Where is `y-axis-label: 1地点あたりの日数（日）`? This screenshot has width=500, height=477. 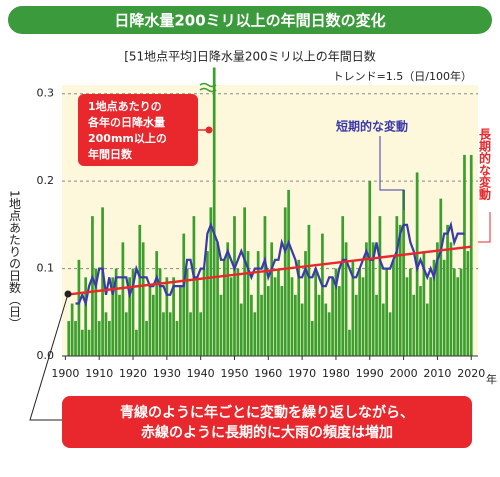 y-axis-label: 1地点あたりの日数（日） is located at coordinates (15, 260).